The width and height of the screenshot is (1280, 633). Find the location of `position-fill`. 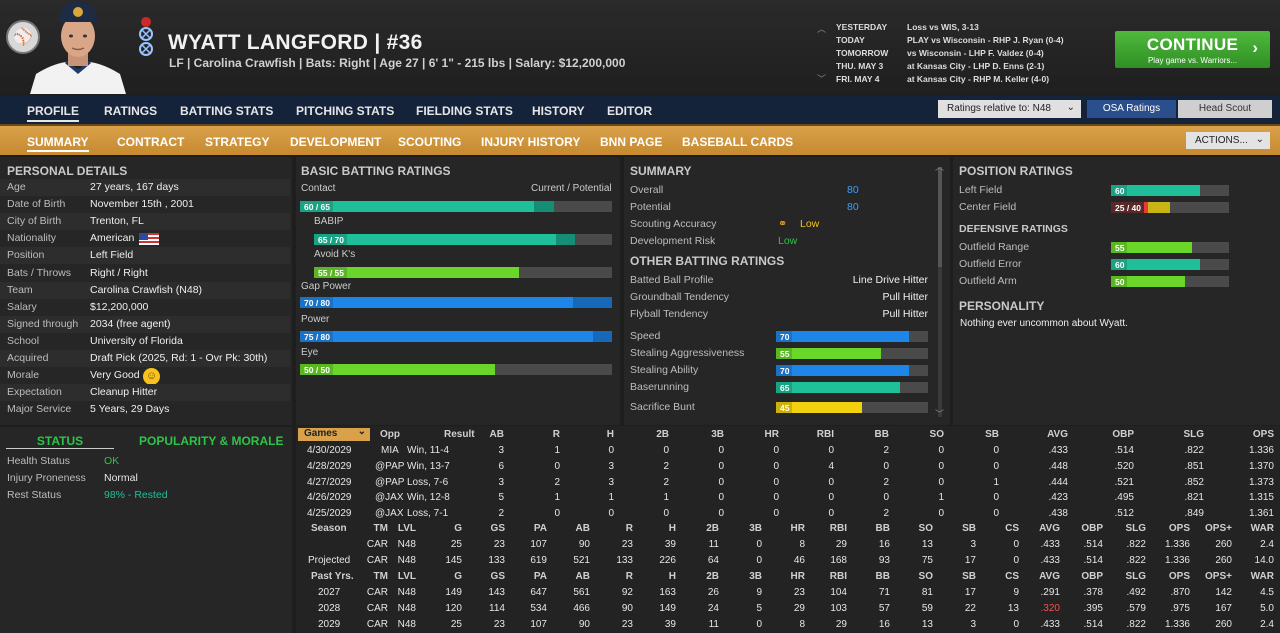

position-fill is located at coordinates (1155, 190).